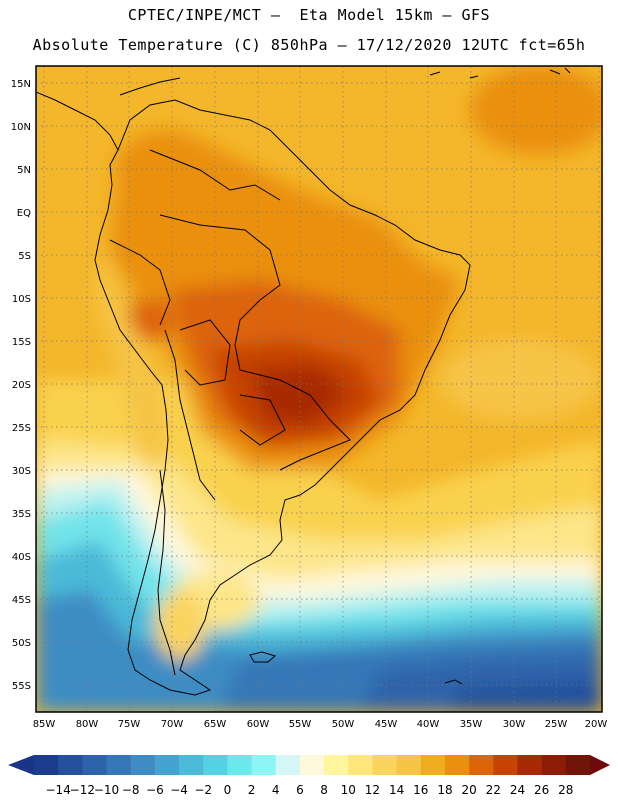  What do you see at coordinates (58, 790) in the screenshot?
I see `colorbar-tick-label: −14` at bounding box center [58, 790].